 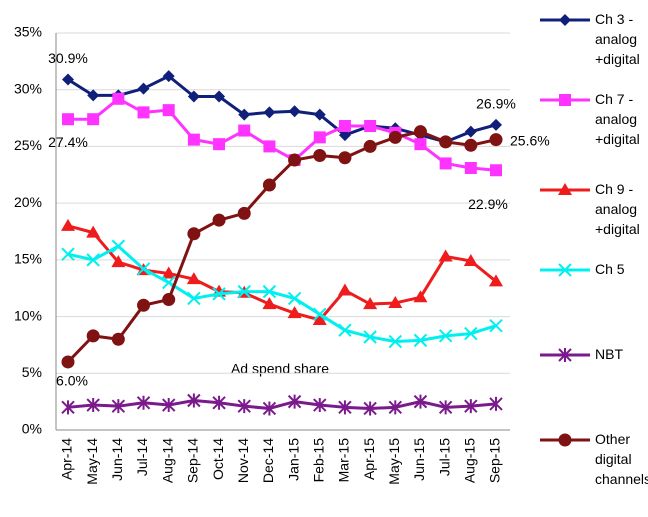 What do you see at coordinates (496, 104) in the screenshot?
I see `data-label: 26.9%` at bounding box center [496, 104].